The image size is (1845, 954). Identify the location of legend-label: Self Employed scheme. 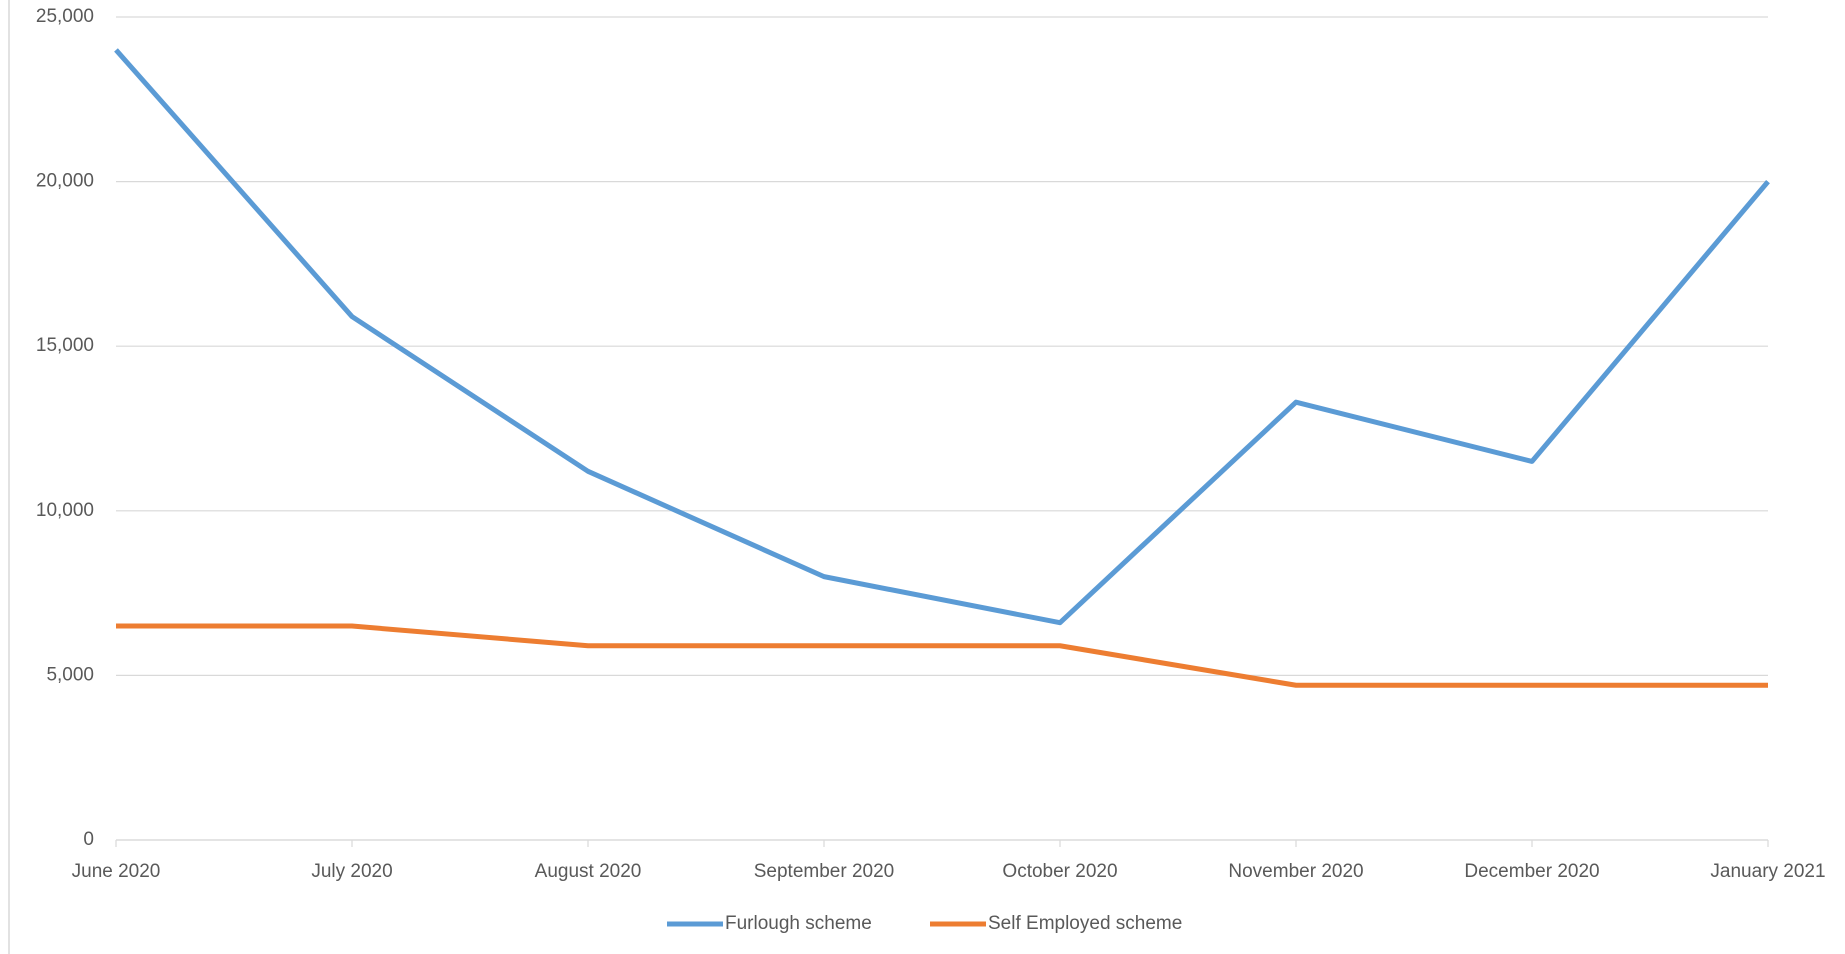
(1085, 923).